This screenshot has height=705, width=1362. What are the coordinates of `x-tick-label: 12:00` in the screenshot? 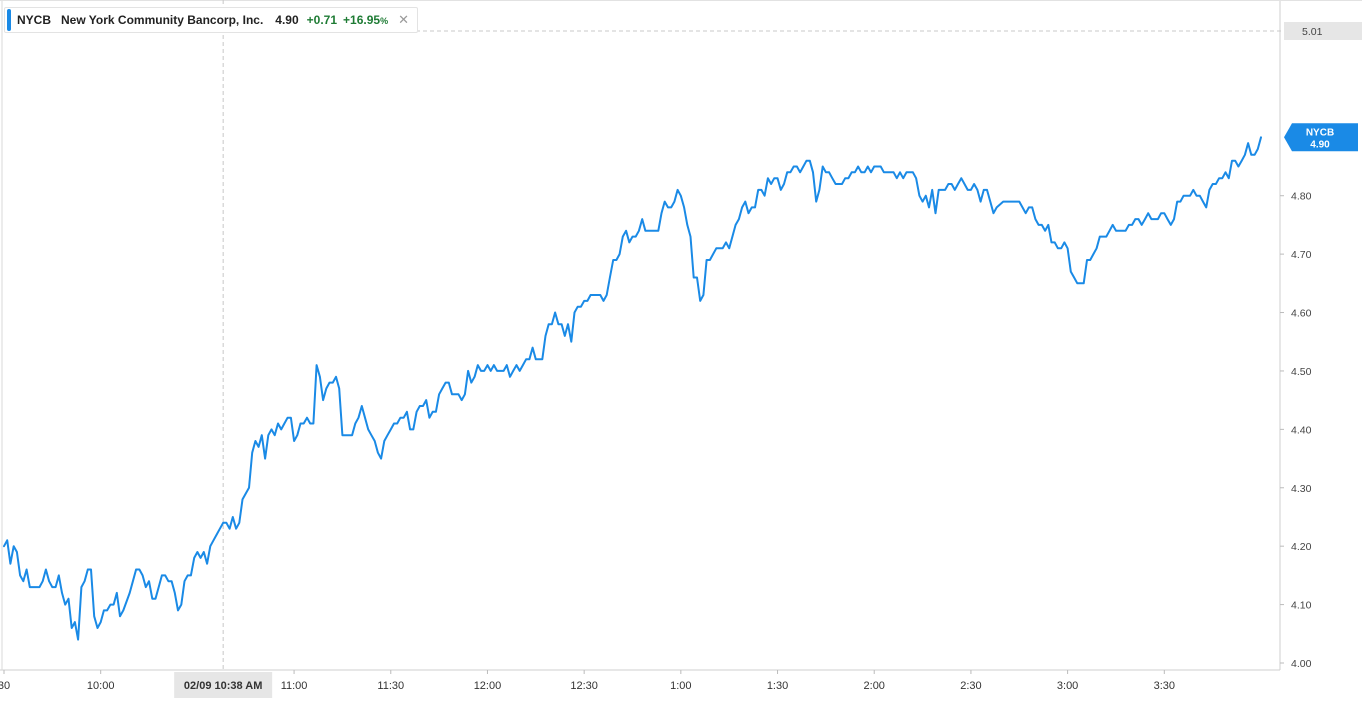 It's located at (488, 686).